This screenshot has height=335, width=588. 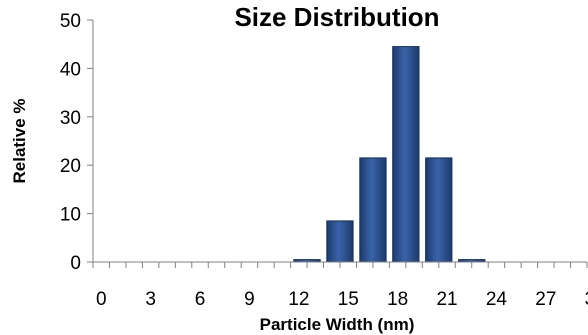 What do you see at coordinates (70, 69) in the screenshot?
I see `y-tick-label-40: 40` at bounding box center [70, 69].